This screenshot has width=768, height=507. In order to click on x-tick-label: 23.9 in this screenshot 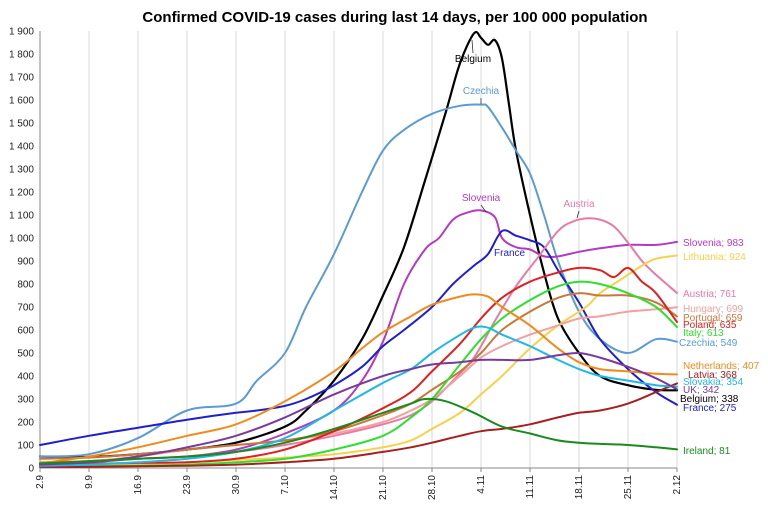, I will do `click(187, 485)`.